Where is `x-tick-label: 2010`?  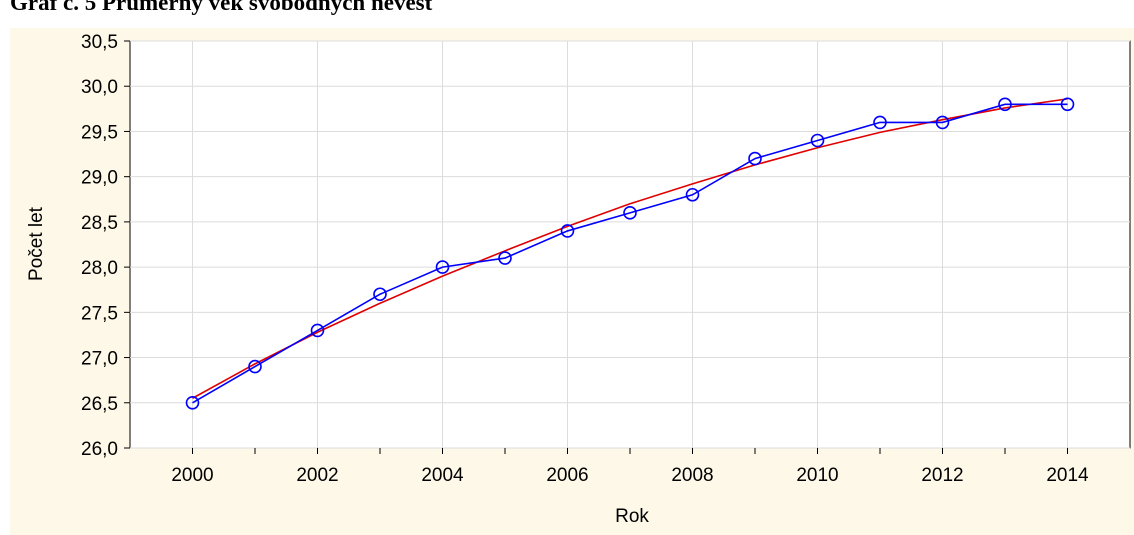 x-tick-label: 2010 is located at coordinates (817, 475).